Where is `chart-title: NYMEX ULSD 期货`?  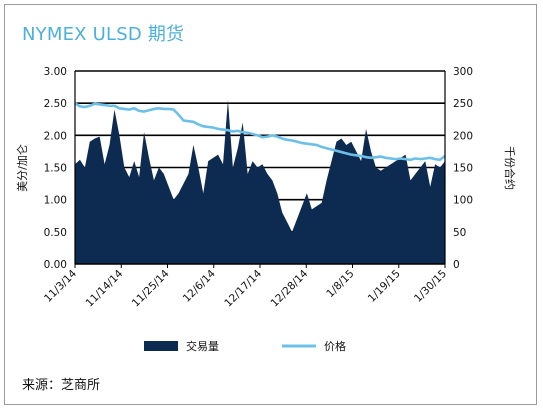
chart-title: NYMEX ULSD 期货 is located at coordinates (103, 34).